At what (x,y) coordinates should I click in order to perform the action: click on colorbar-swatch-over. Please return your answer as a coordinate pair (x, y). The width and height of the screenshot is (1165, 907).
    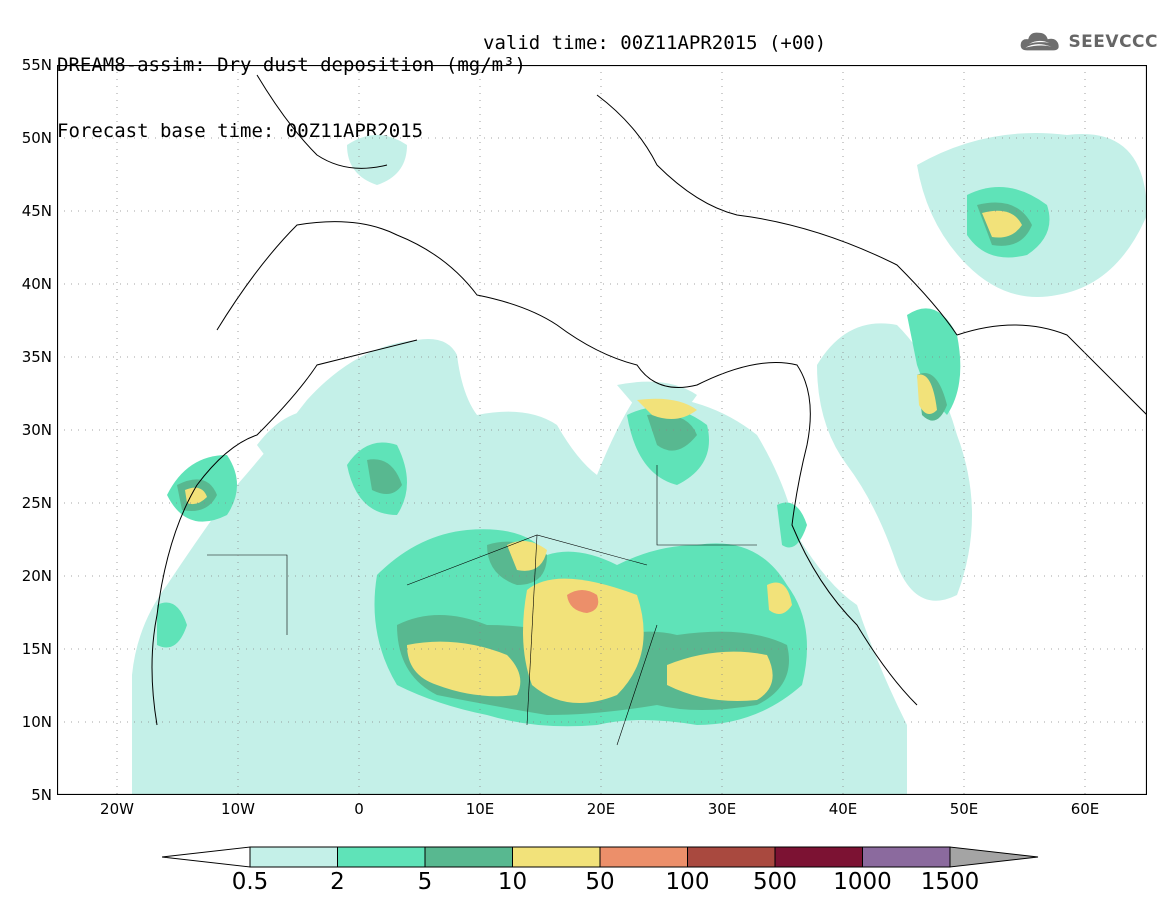
    Looking at the image, I should click on (994, 857).